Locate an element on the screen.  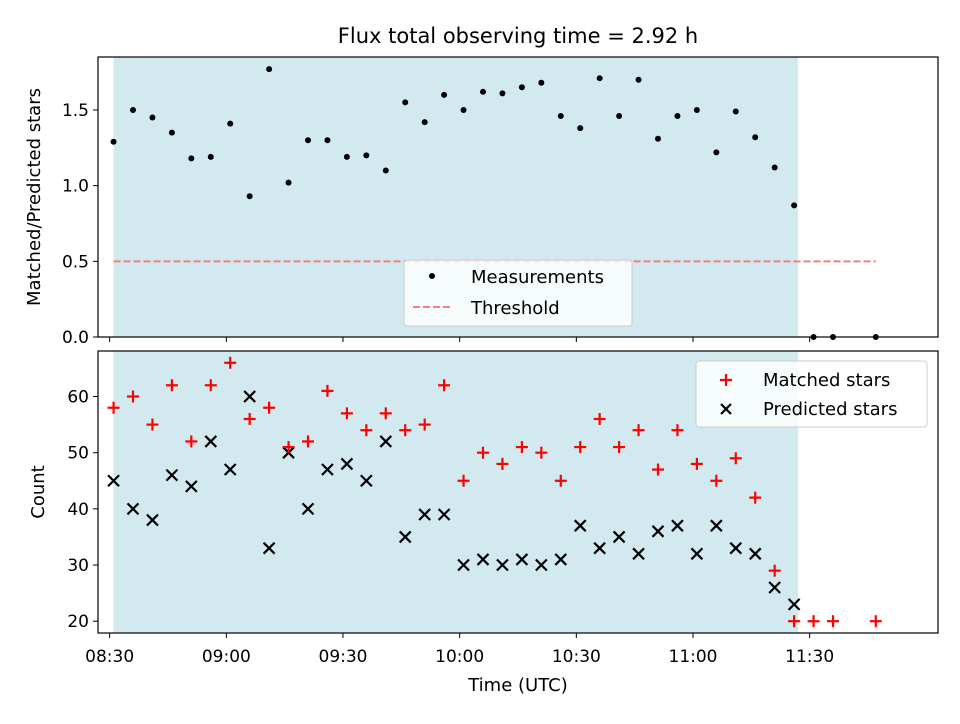
bottom-x-tick-label: 08:30 is located at coordinates (109, 657).